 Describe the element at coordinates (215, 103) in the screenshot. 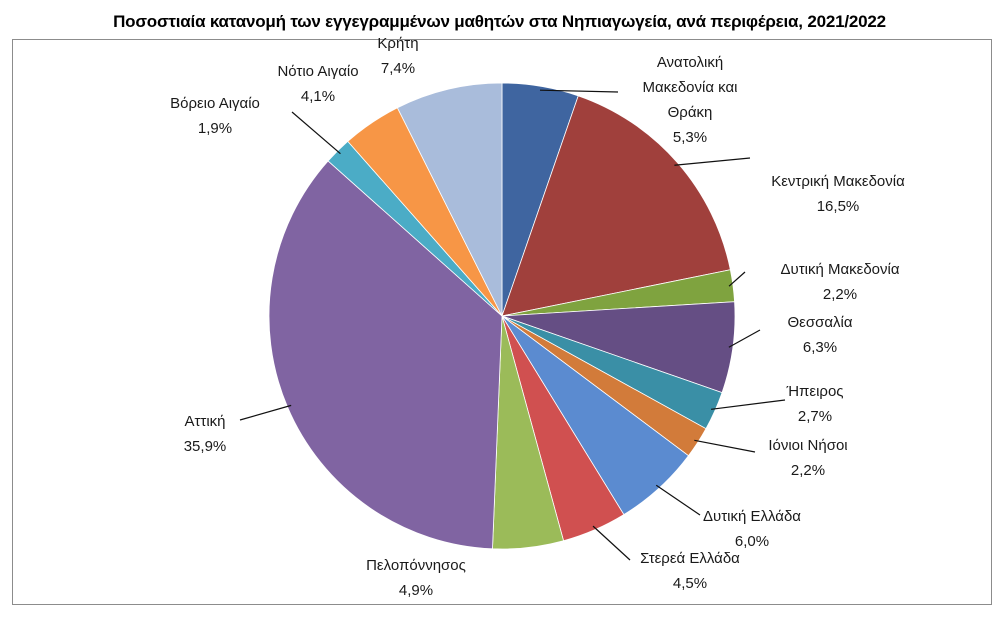

I see `data-label-category: Βόρειο Αιγαίο` at that location.